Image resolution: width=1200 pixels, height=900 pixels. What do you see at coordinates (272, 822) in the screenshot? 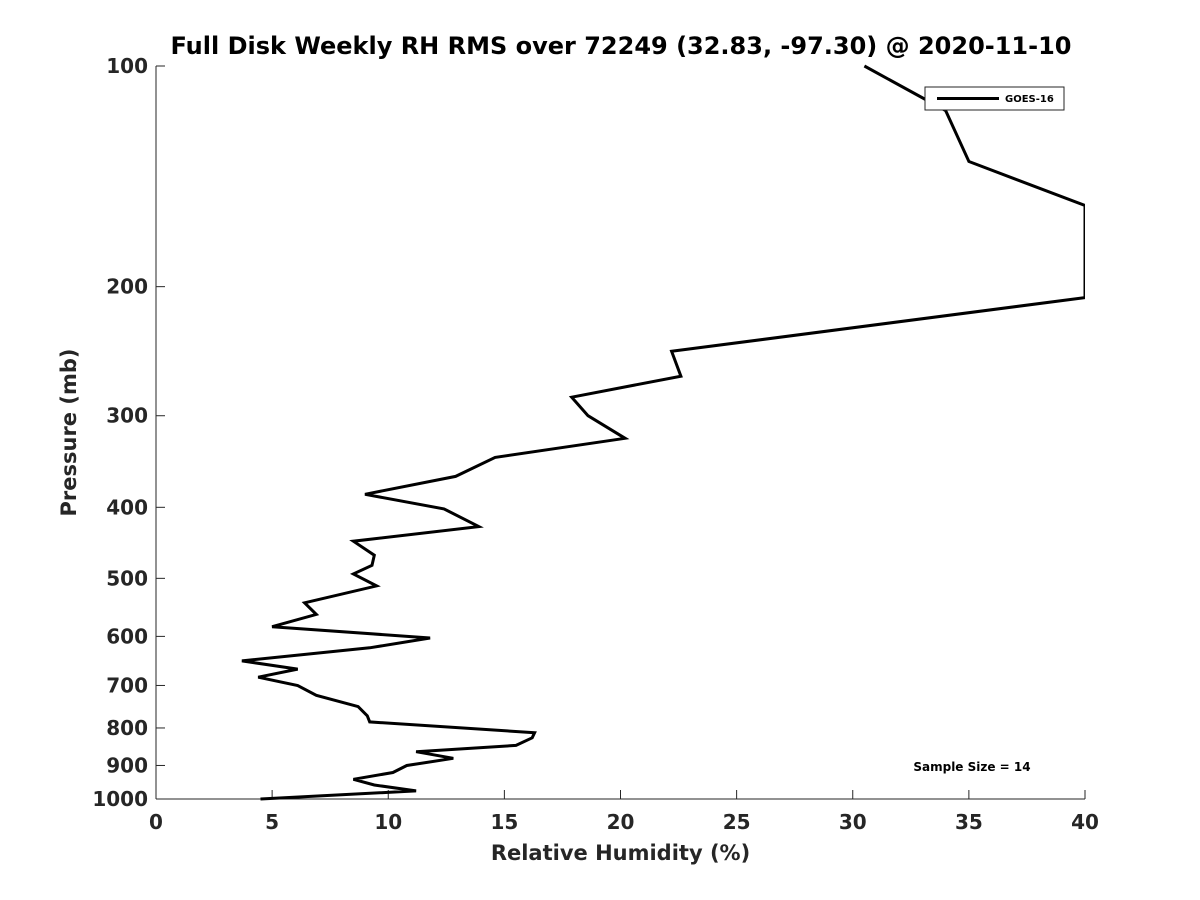
I see `x-tick-label: 5` at bounding box center [272, 822].